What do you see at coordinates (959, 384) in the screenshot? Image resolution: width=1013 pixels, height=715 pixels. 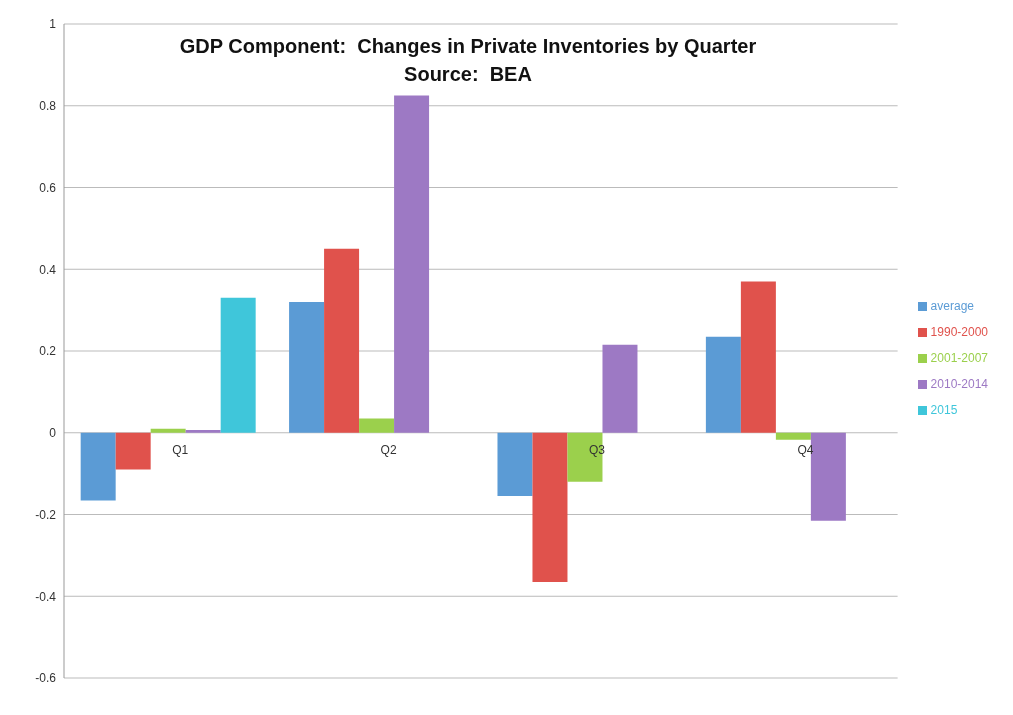 I see `legend-label: 2010-2014` at bounding box center [959, 384].